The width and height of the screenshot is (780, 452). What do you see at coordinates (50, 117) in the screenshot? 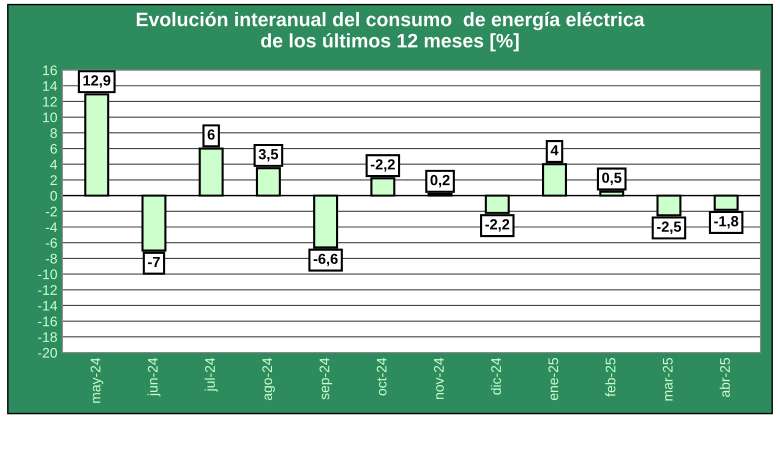
I see `y-tick-label: 10` at bounding box center [50, 117].